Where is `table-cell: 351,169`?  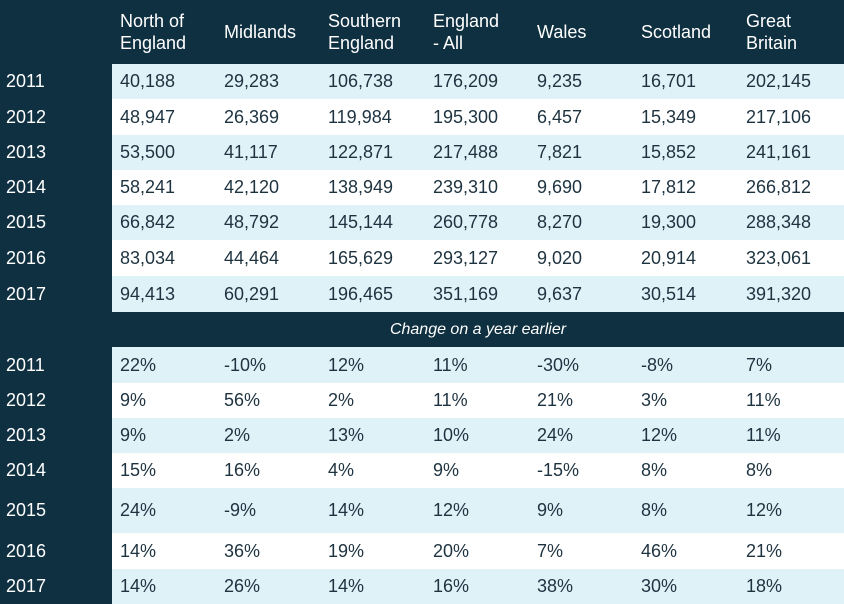
table-cell: 351,169 is located at coordinates (466, 293).